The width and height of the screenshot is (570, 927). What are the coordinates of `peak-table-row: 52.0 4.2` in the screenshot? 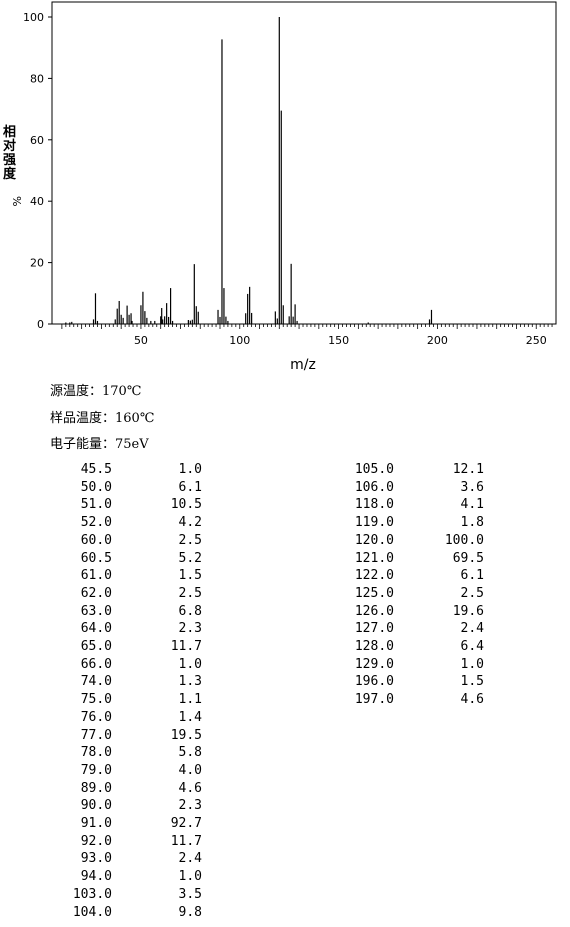 It's located at (133, 523).